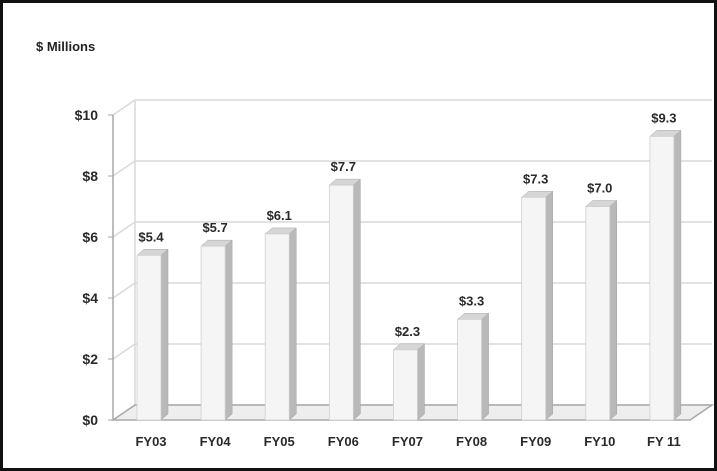 The width and height of the screenshot is (717, 471). What do you see at coordinates (279, 215) in the screenshot?
I see `data-label: $6.1` at bounding box center [279, 215].